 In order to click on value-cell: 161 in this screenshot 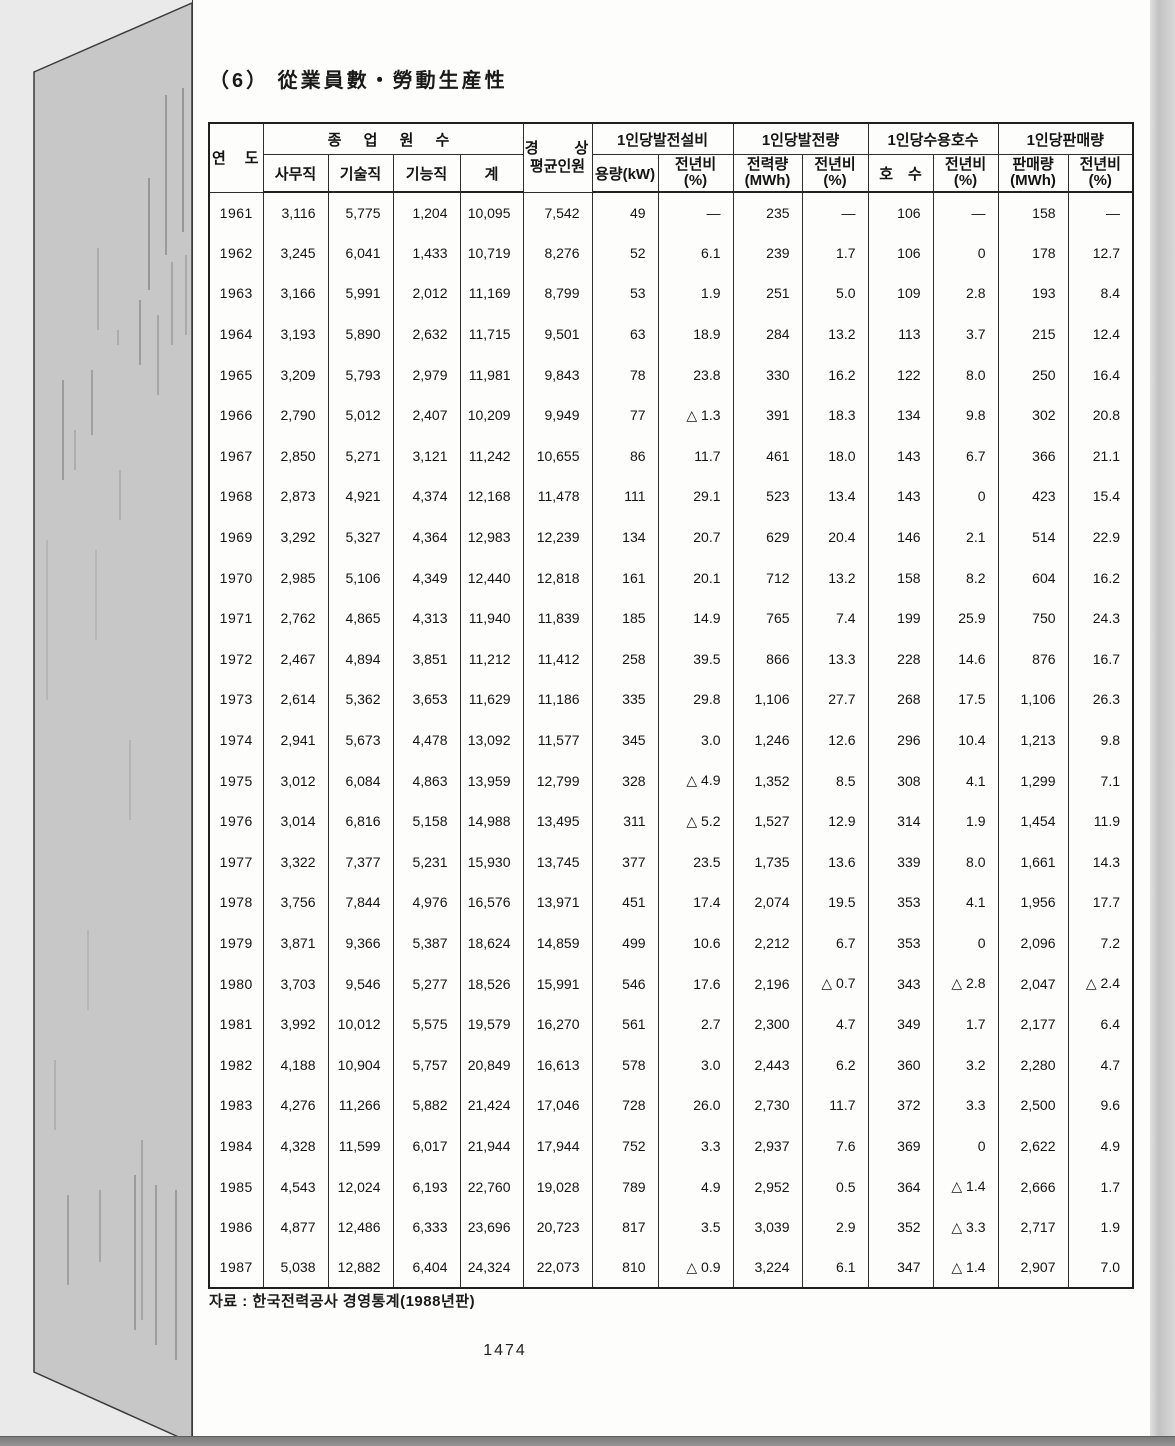, I will do `click(625, 577)`.